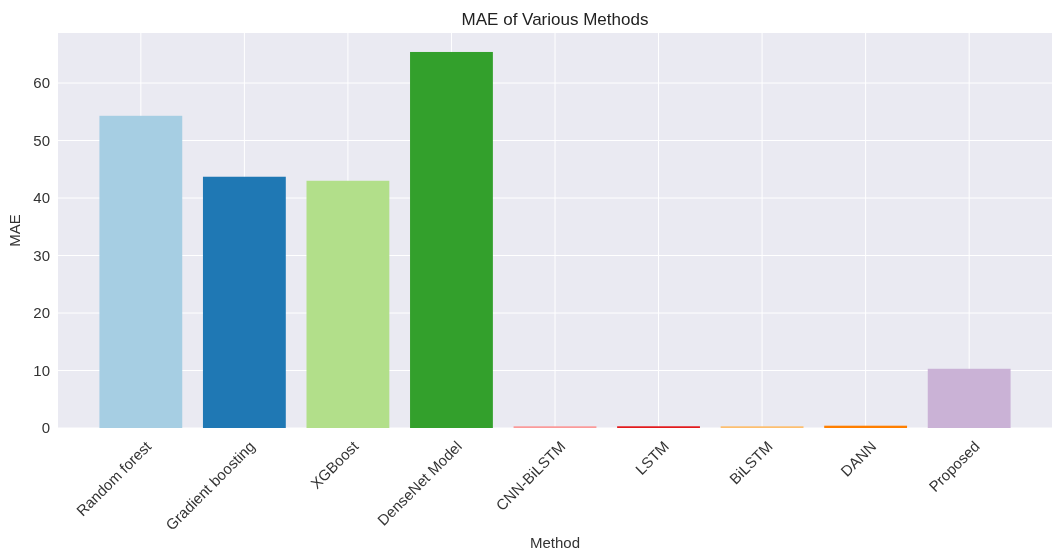  I want to click on y-tick-label: 0, so click(45, 428).